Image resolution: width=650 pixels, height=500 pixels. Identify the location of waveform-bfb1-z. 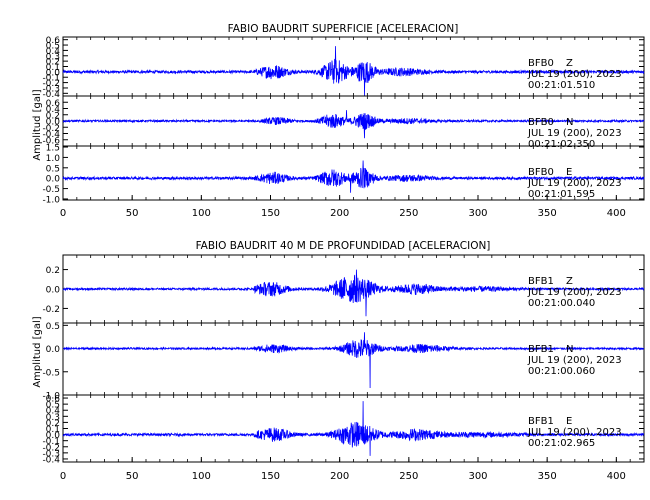
(353, 293).